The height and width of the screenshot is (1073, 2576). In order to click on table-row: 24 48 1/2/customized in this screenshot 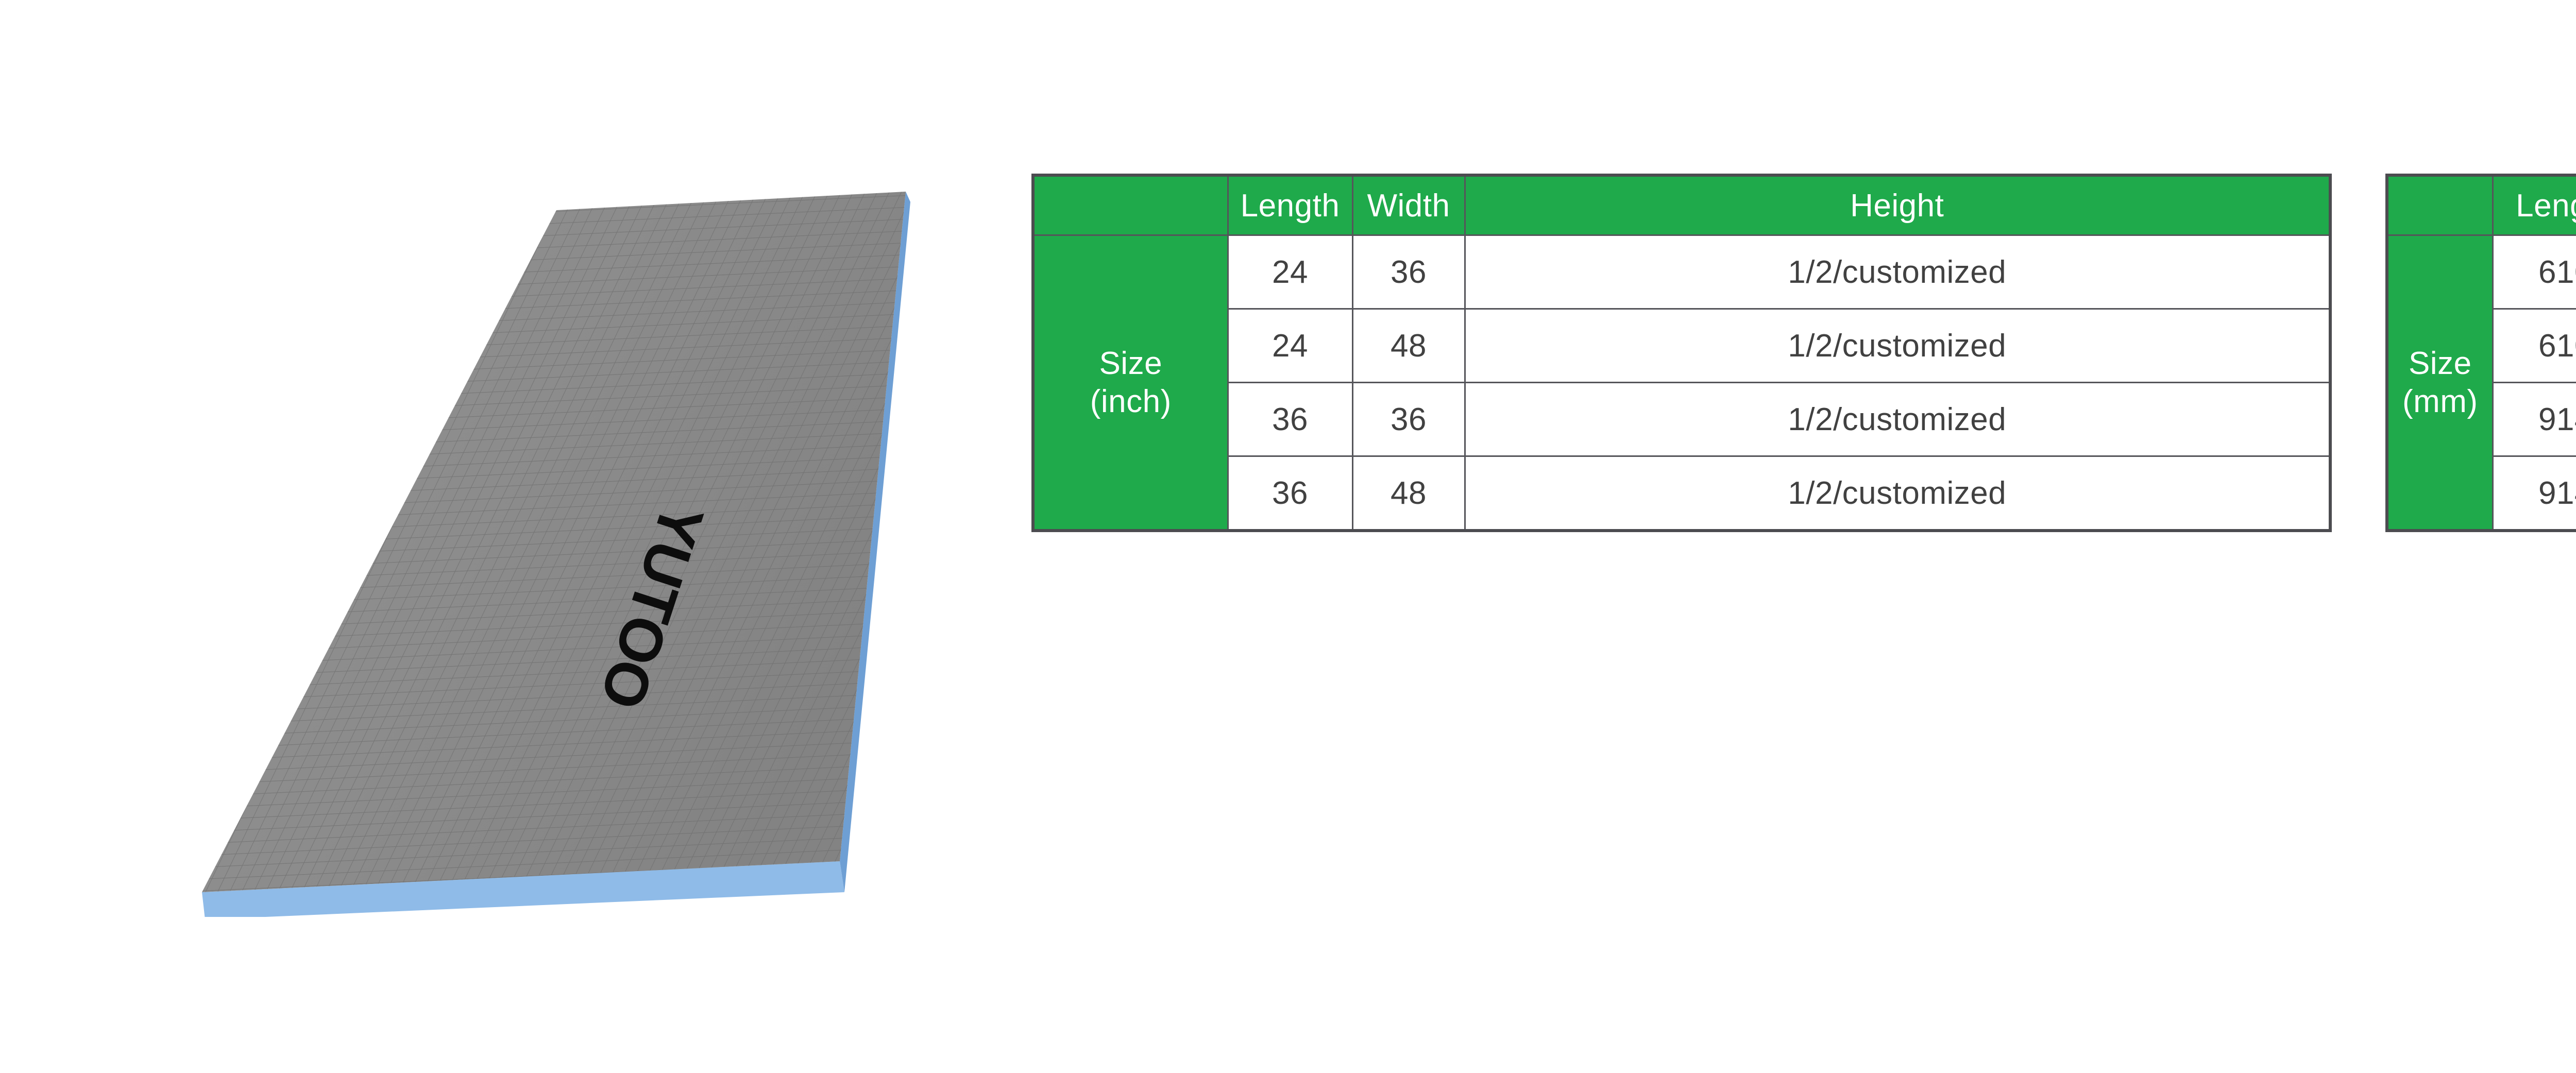, I will do `click(1682, 345)`.